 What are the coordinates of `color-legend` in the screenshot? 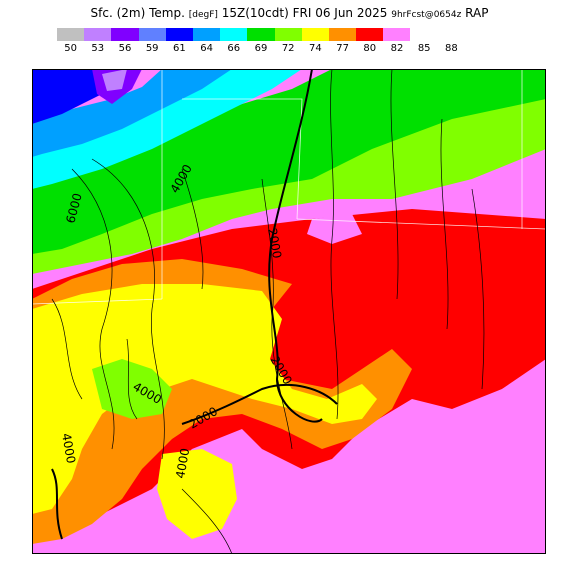 It's located at (234, 34).